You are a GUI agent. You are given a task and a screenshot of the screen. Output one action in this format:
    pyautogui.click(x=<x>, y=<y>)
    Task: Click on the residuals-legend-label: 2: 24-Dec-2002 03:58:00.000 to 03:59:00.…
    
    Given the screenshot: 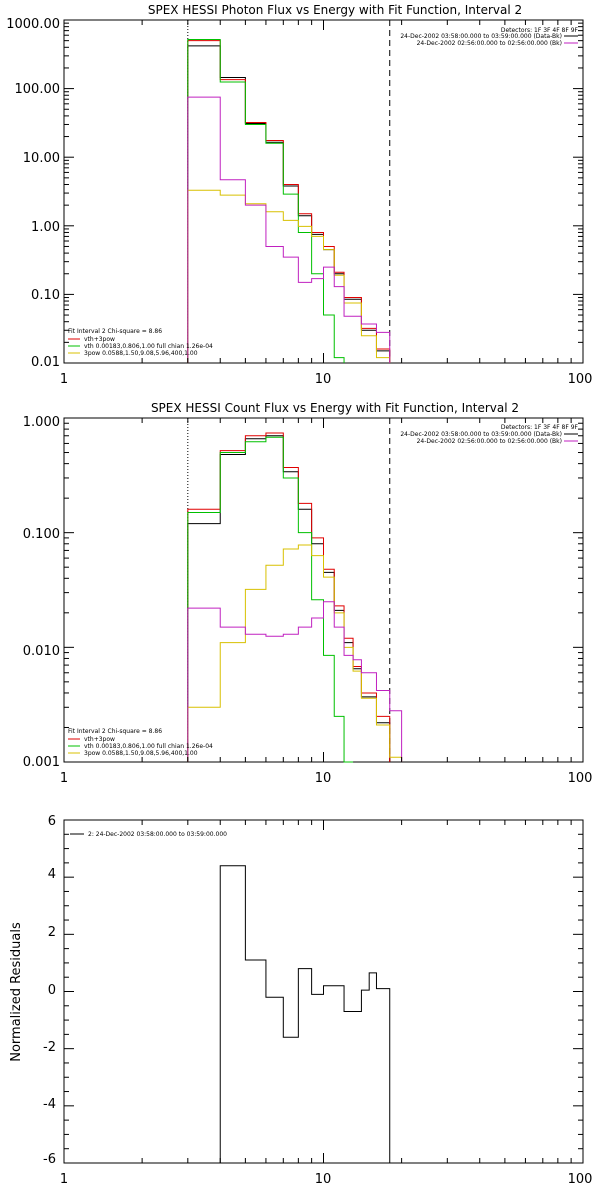 What is the action you would take?
    pyautogui.click(x=157, y=834)
    